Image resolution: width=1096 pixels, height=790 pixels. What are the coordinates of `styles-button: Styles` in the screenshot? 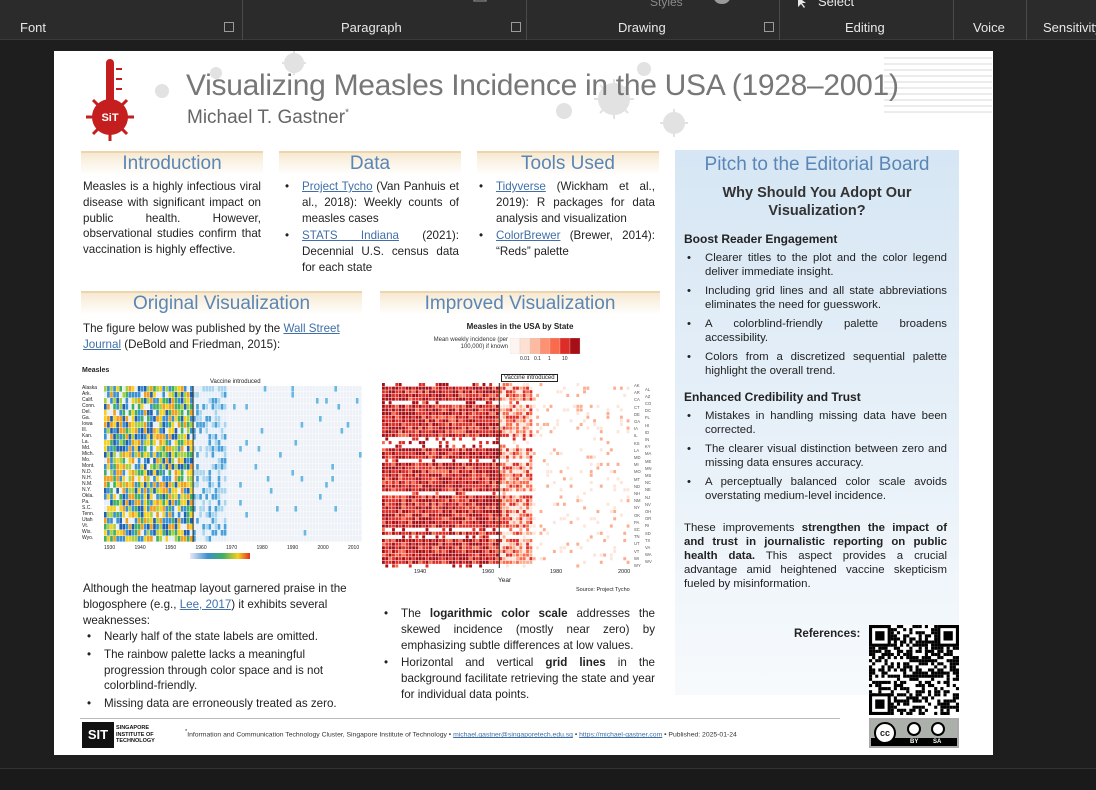 It's located at (666, 4).